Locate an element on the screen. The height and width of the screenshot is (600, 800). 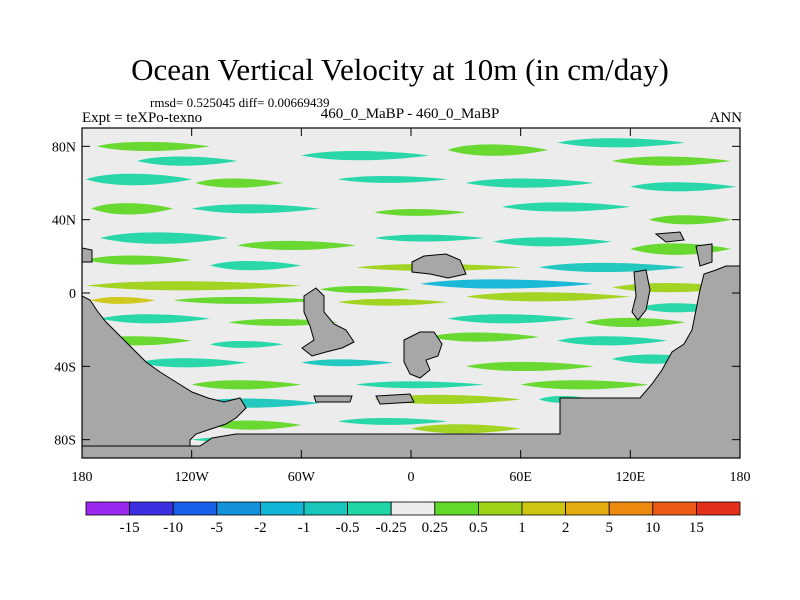
colorbar-label: 15 is located at coordinates (696, 528).